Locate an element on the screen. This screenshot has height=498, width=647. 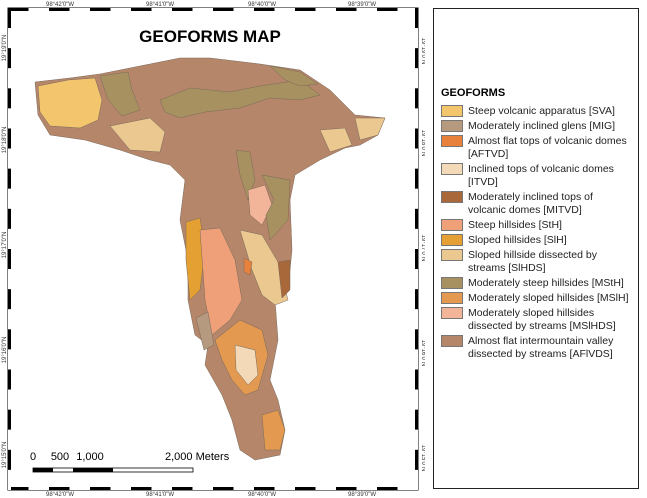
legend-item: Moderately inclined glens [MIG] is located at coordinates (536, 126).